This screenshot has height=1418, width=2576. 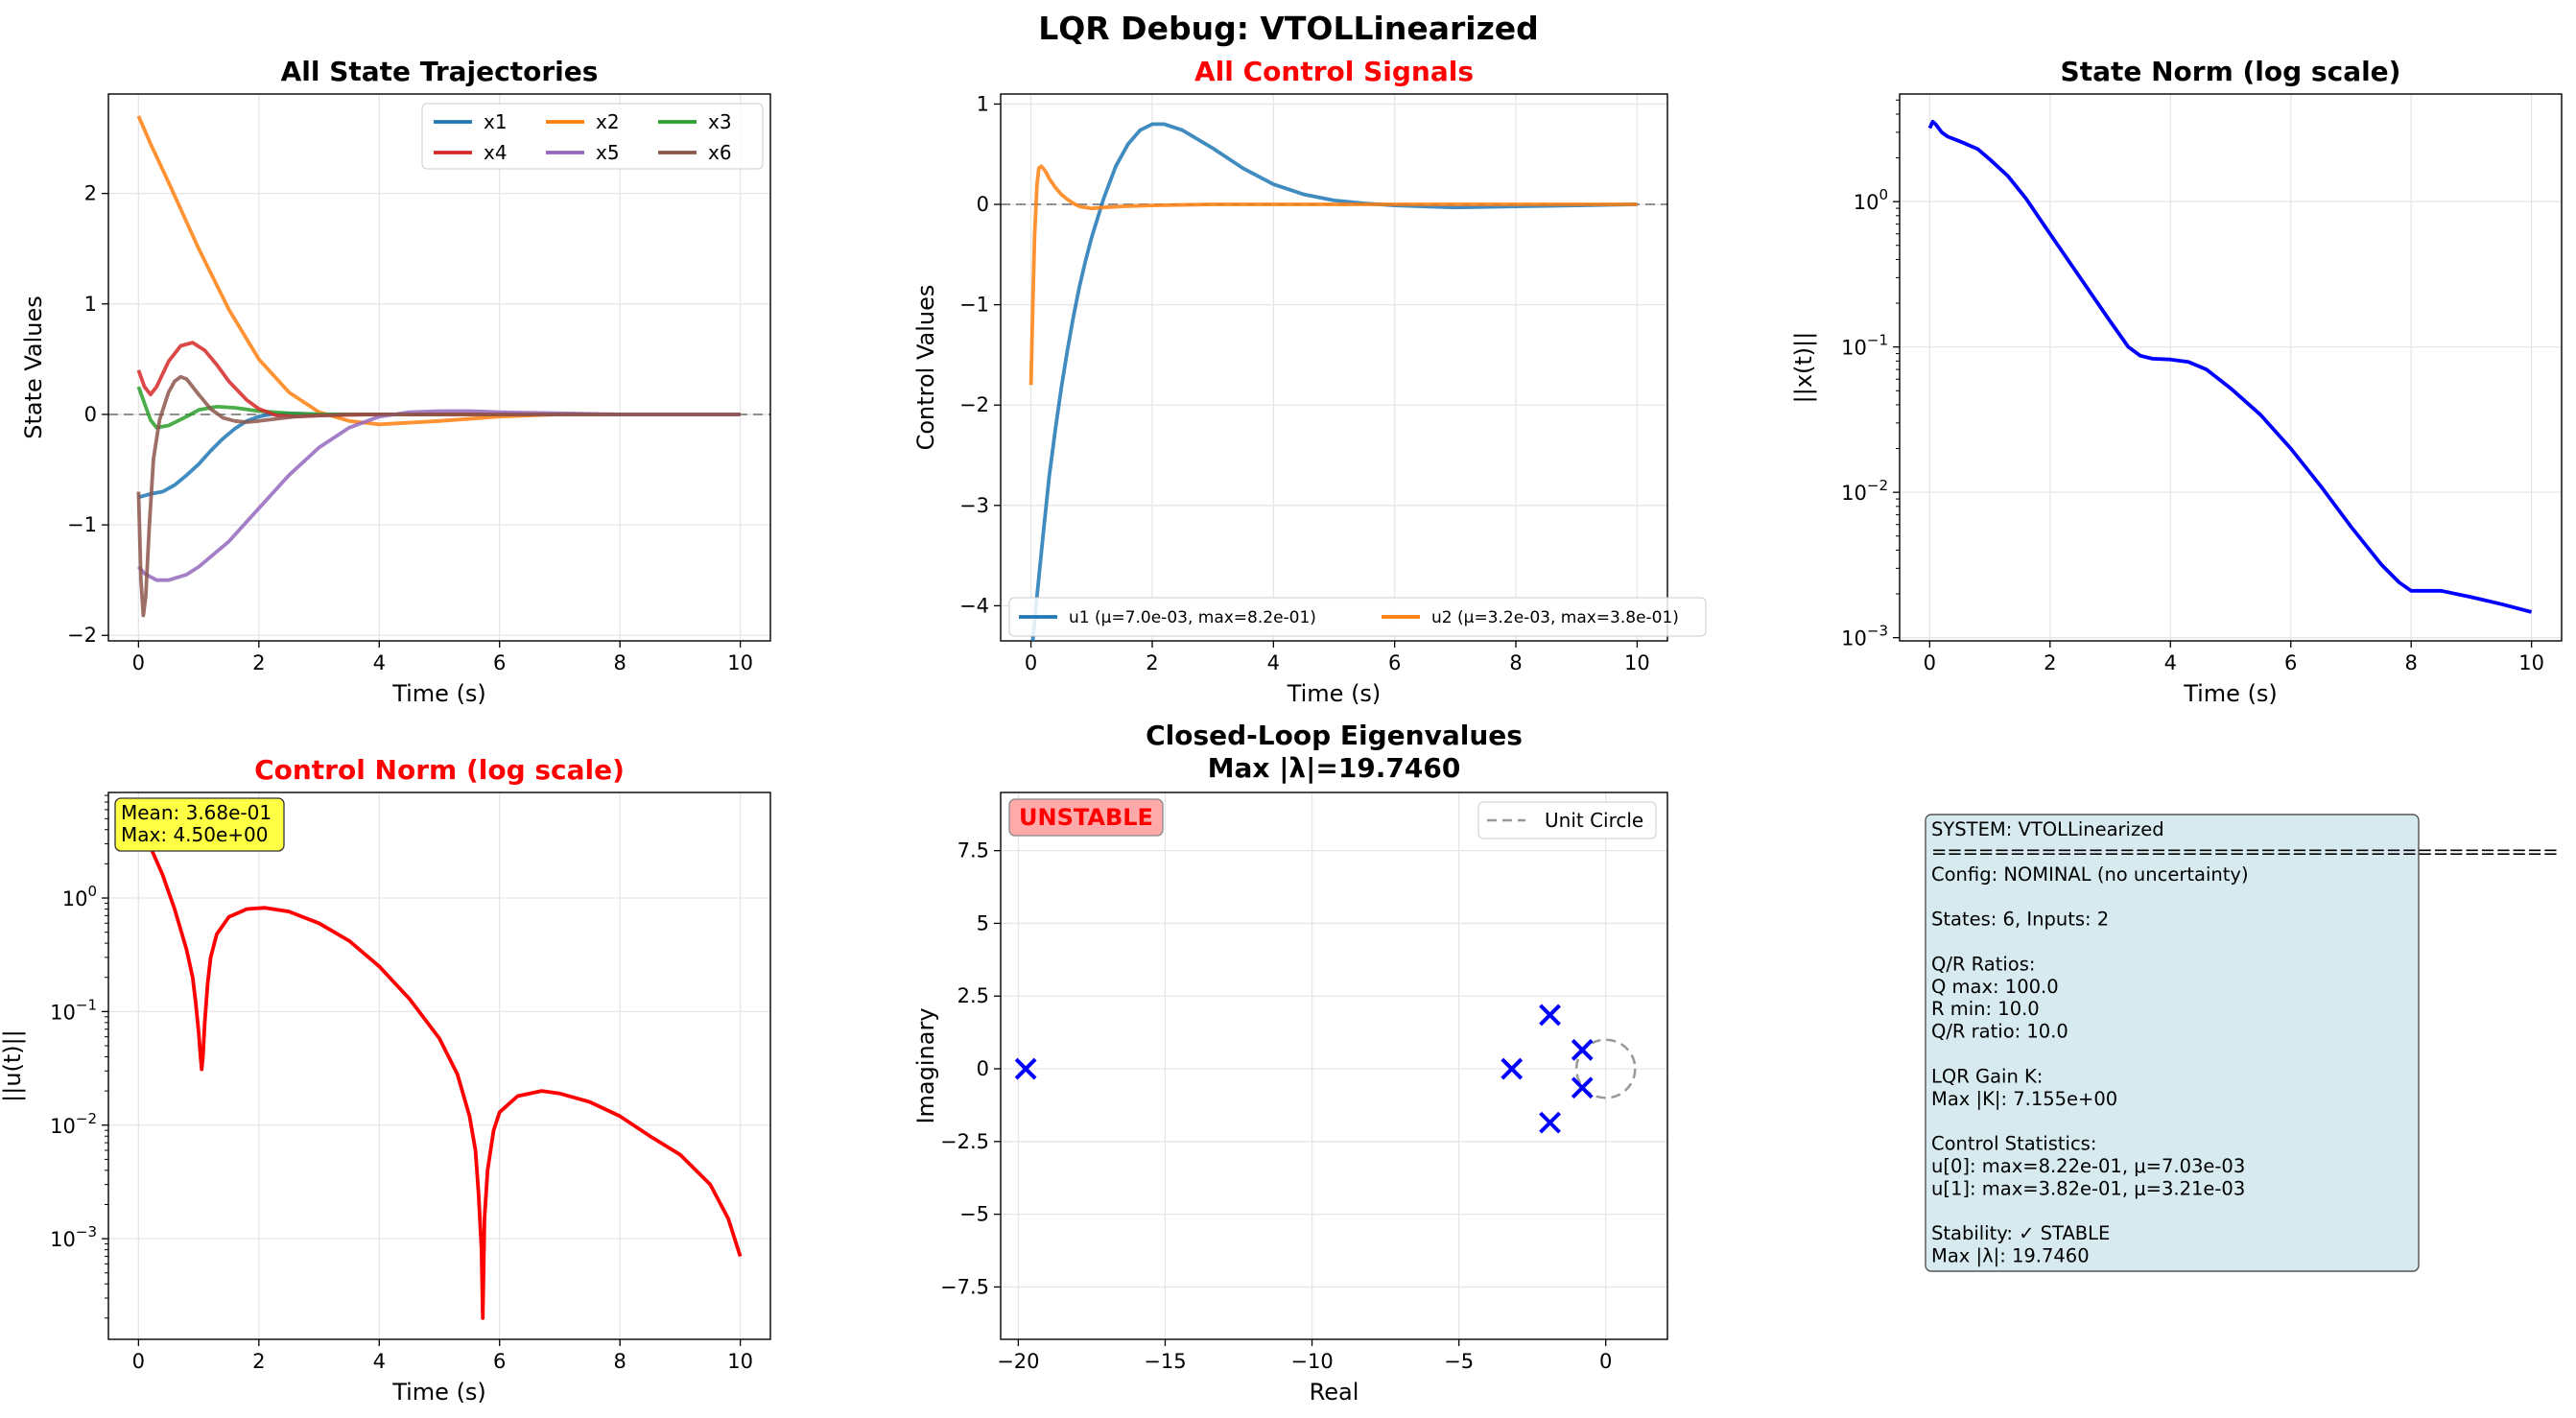 What do you see at coordinates (926, 1065) in the screenshot?
I see `y-axis-label: Imaginary` at bounding box center [926, 1065].